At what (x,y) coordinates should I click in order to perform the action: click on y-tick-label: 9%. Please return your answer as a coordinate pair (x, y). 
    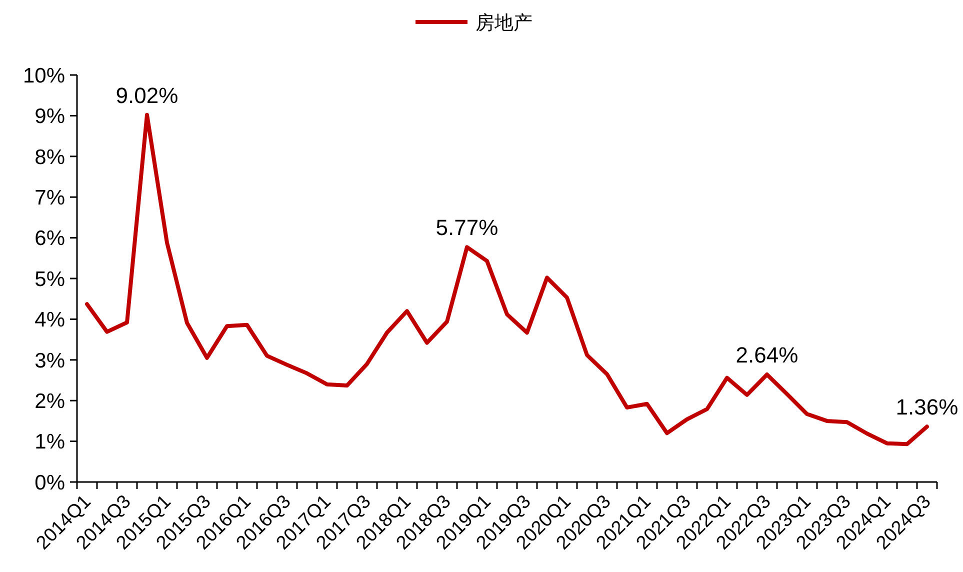
    Looking at the image, I should click on (49, 116).